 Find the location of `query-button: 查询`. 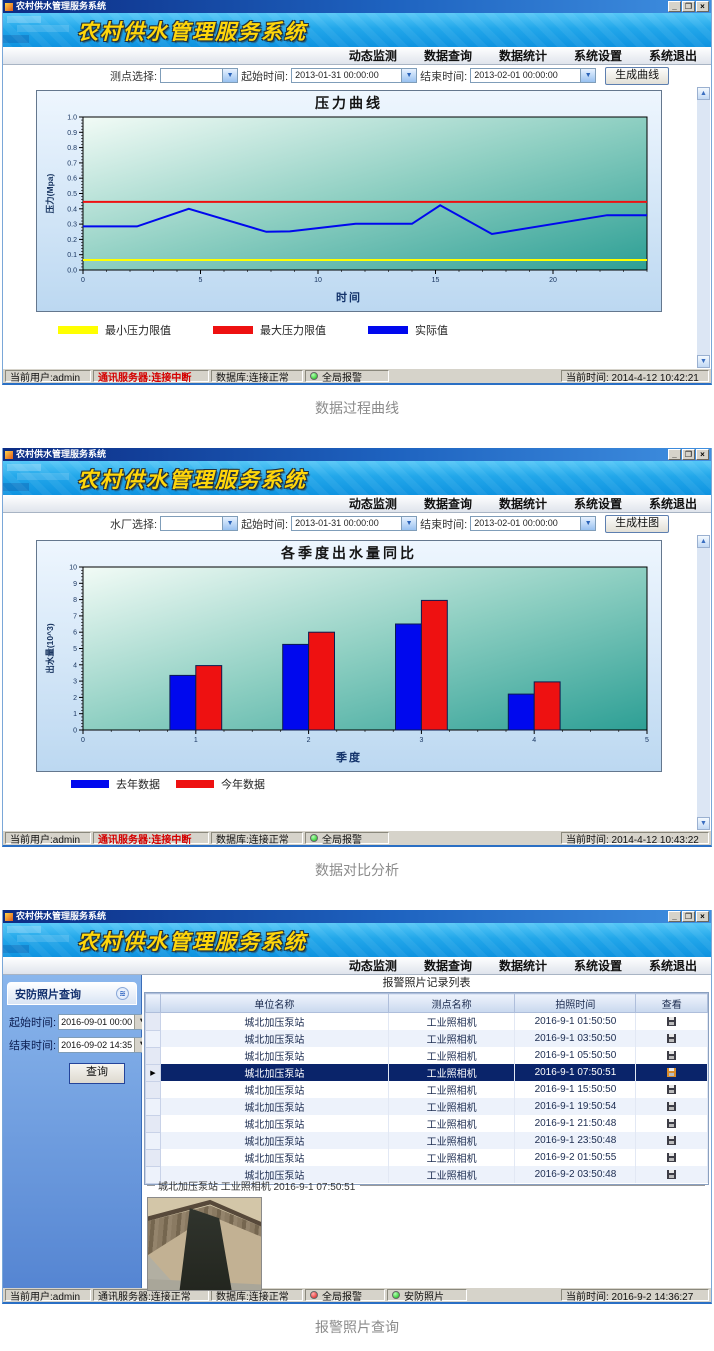

query-button: 查询 is located at coordinates (97, 1073).